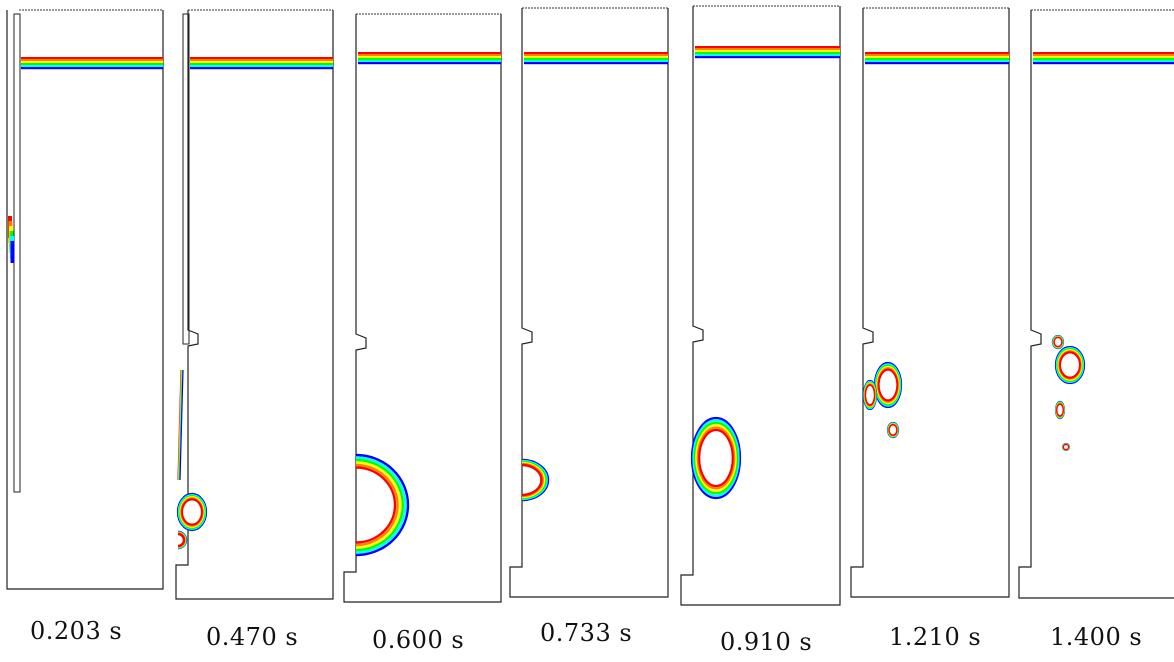 This screenshot has width=1174, height=662. Describe the element at coordinates (181, 540) in the screenshot. I see `gas-bubble-small` at that location.